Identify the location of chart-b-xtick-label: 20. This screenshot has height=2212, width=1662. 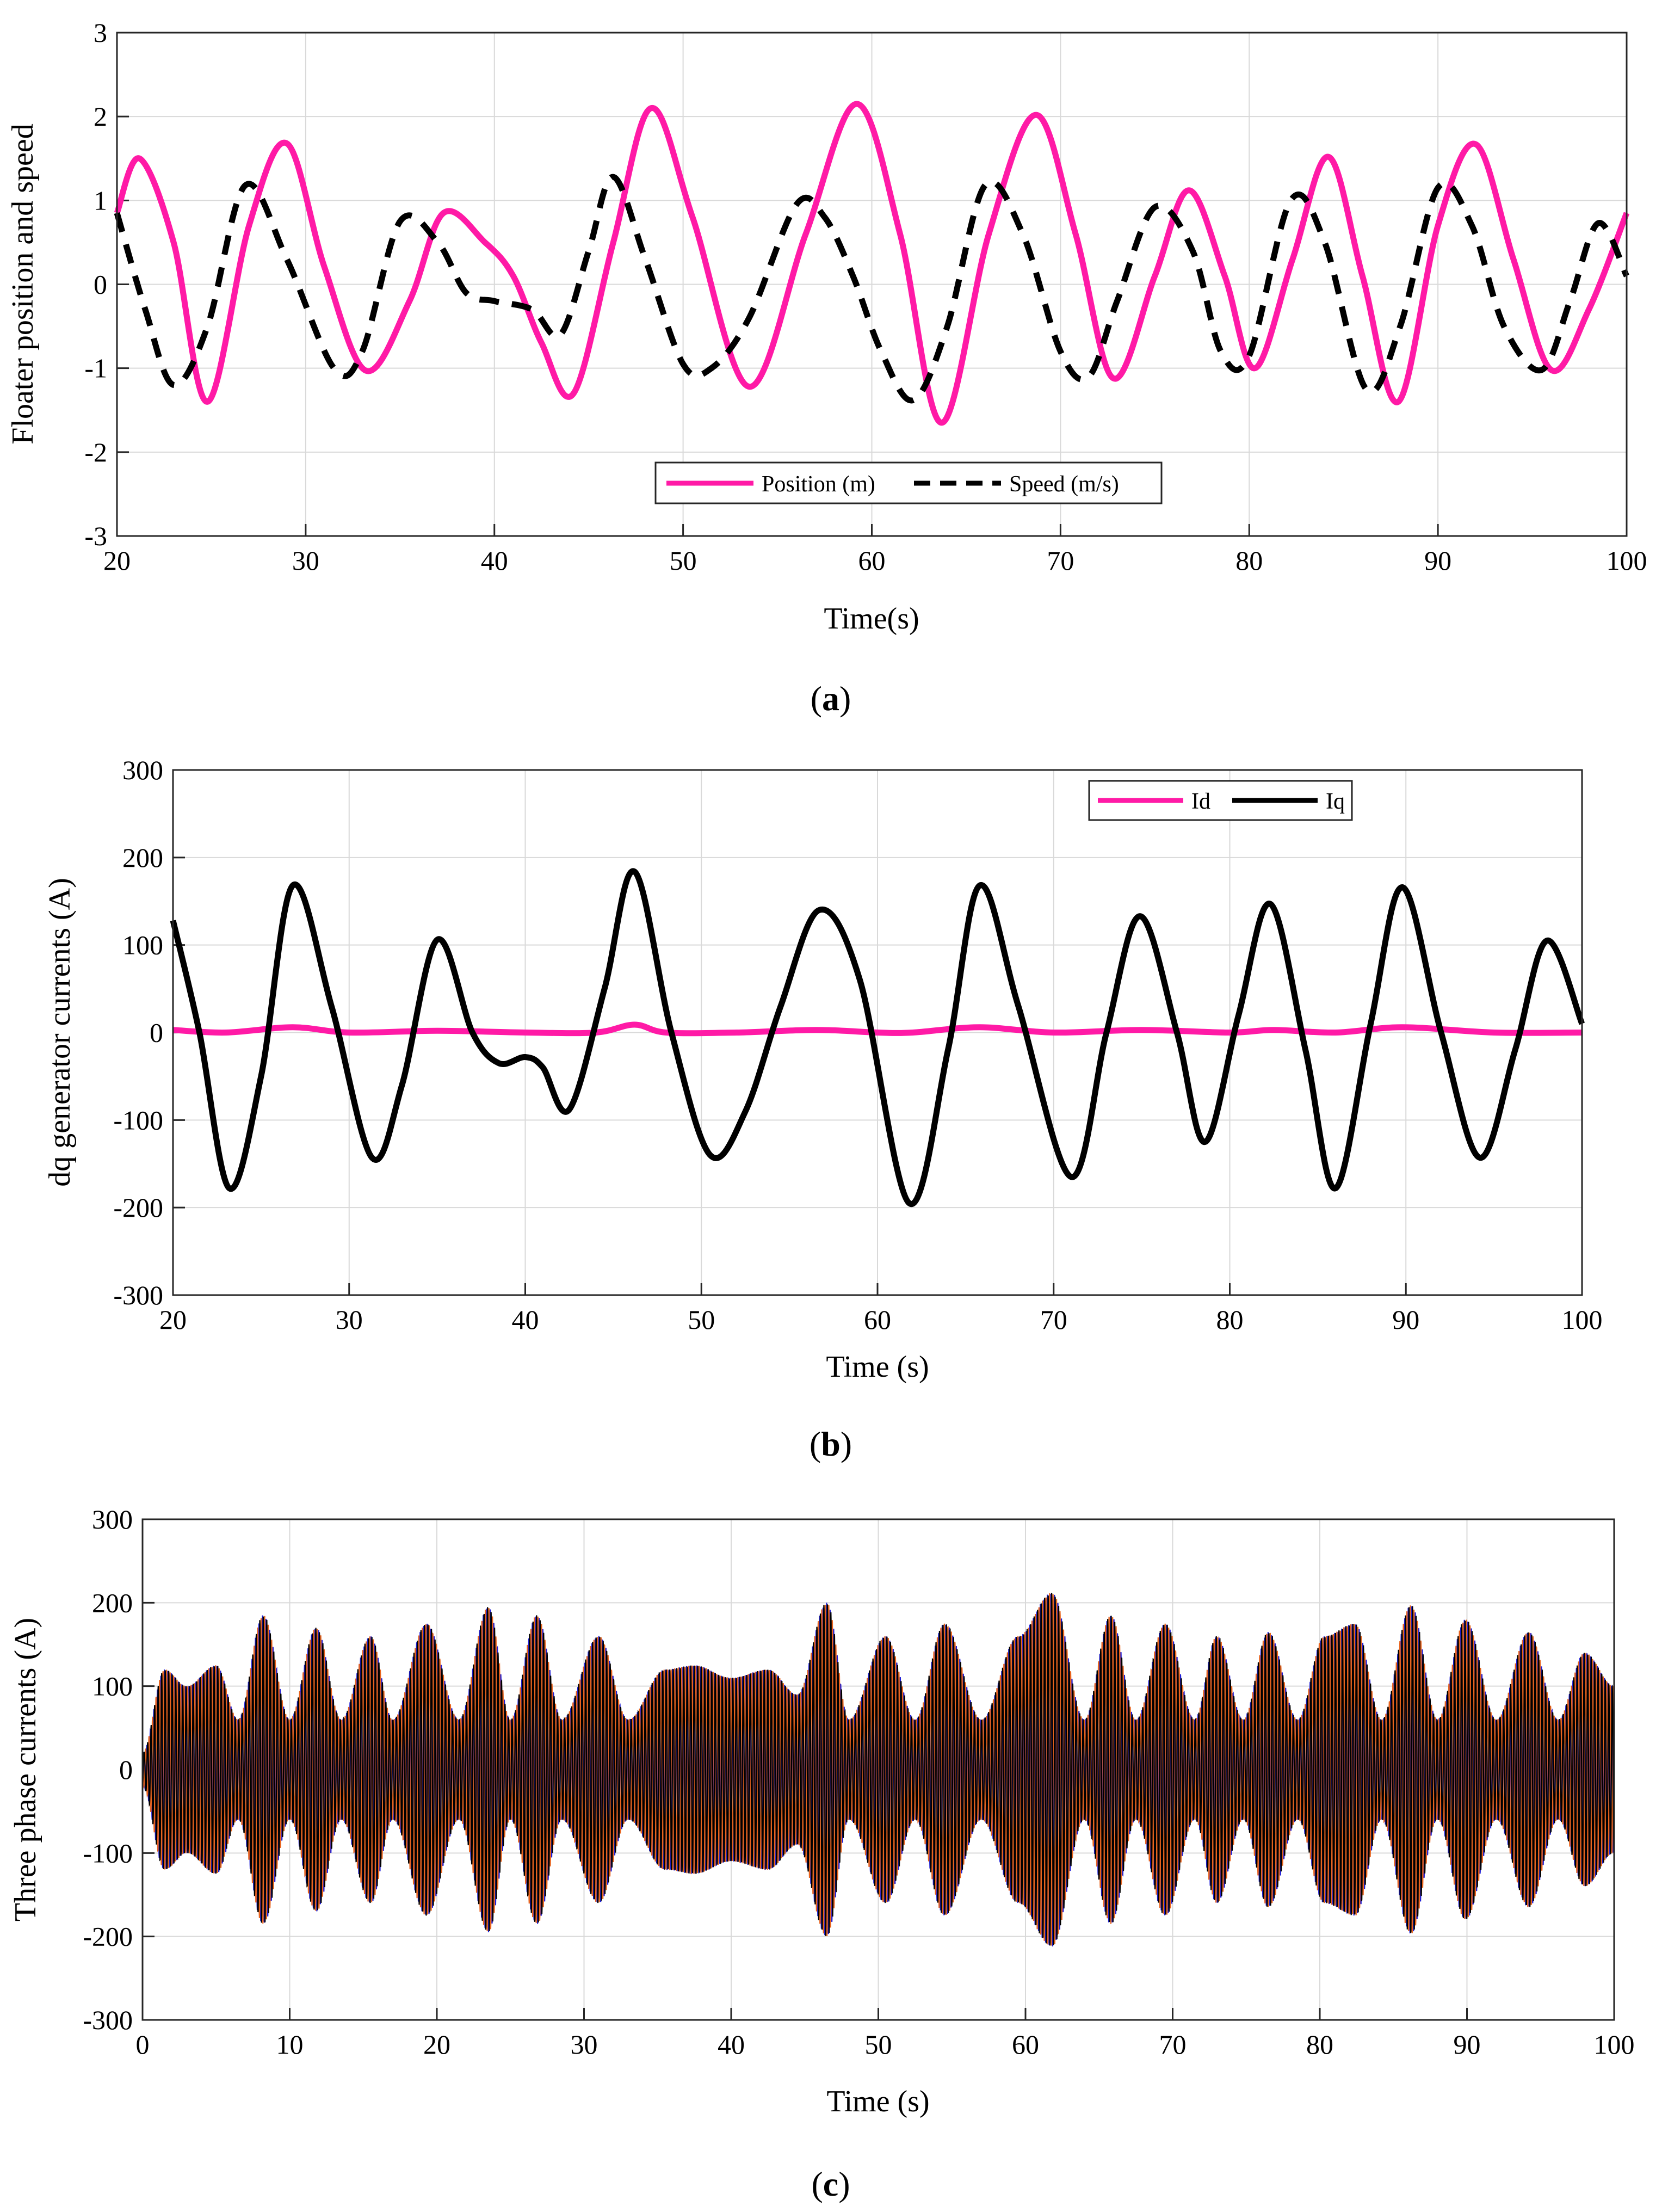
(173, 1319).